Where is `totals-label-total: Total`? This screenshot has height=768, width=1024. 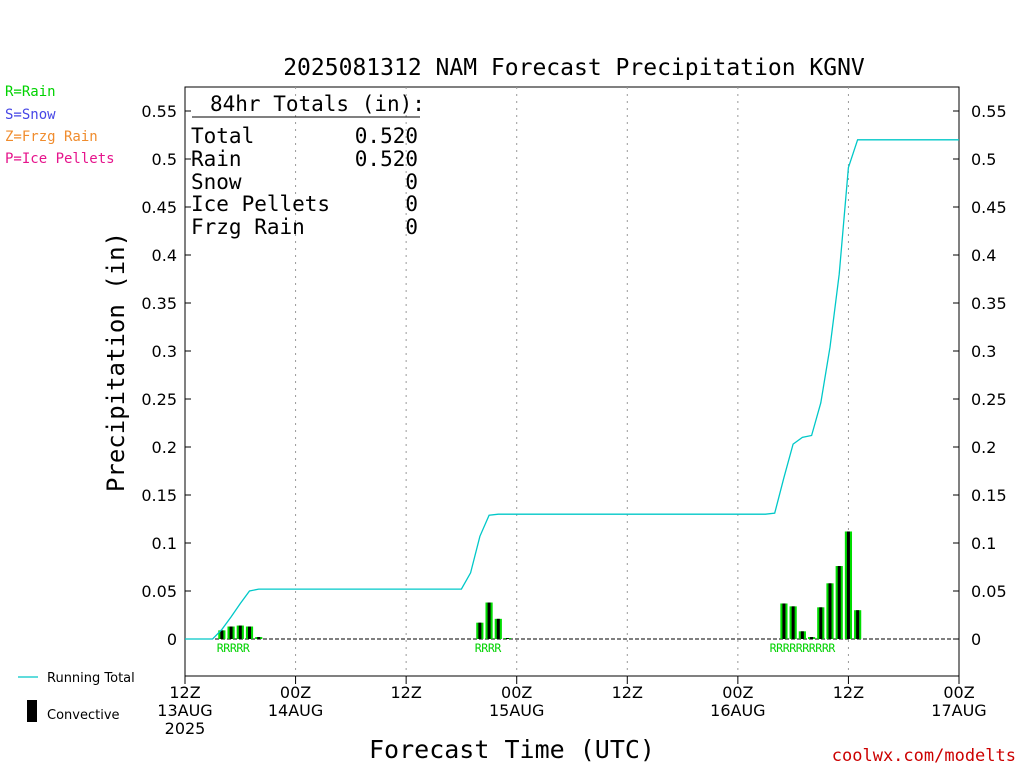
totals-label-total: Total is located at coordinates (222, 136).